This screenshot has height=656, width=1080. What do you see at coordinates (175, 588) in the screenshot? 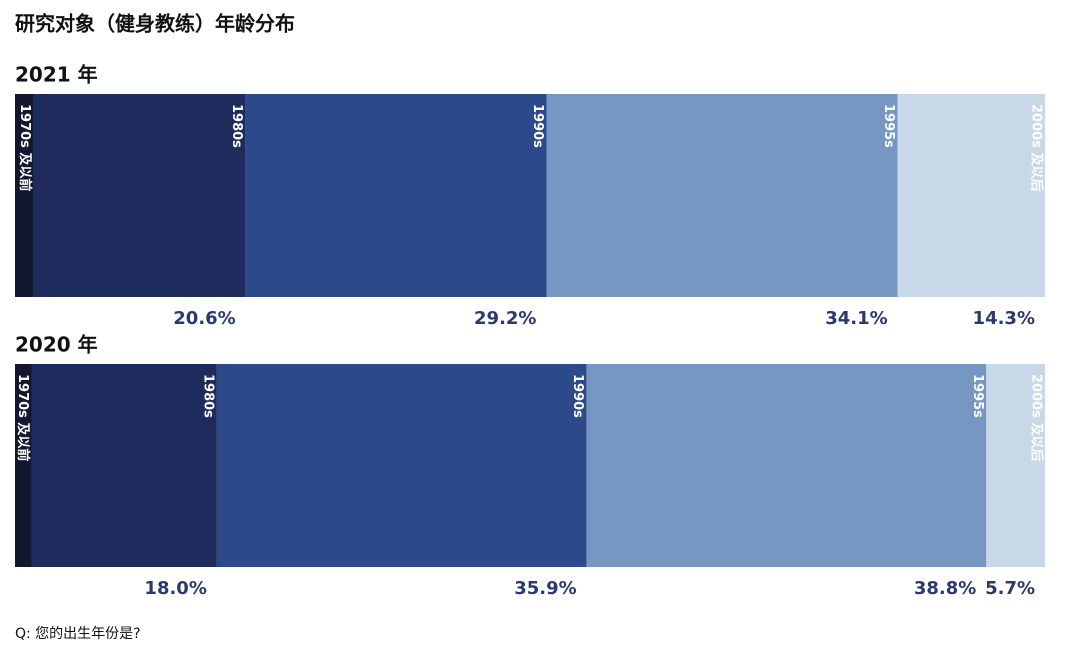
I see `value-label: 18.0%` at bounding box center [175, 588].